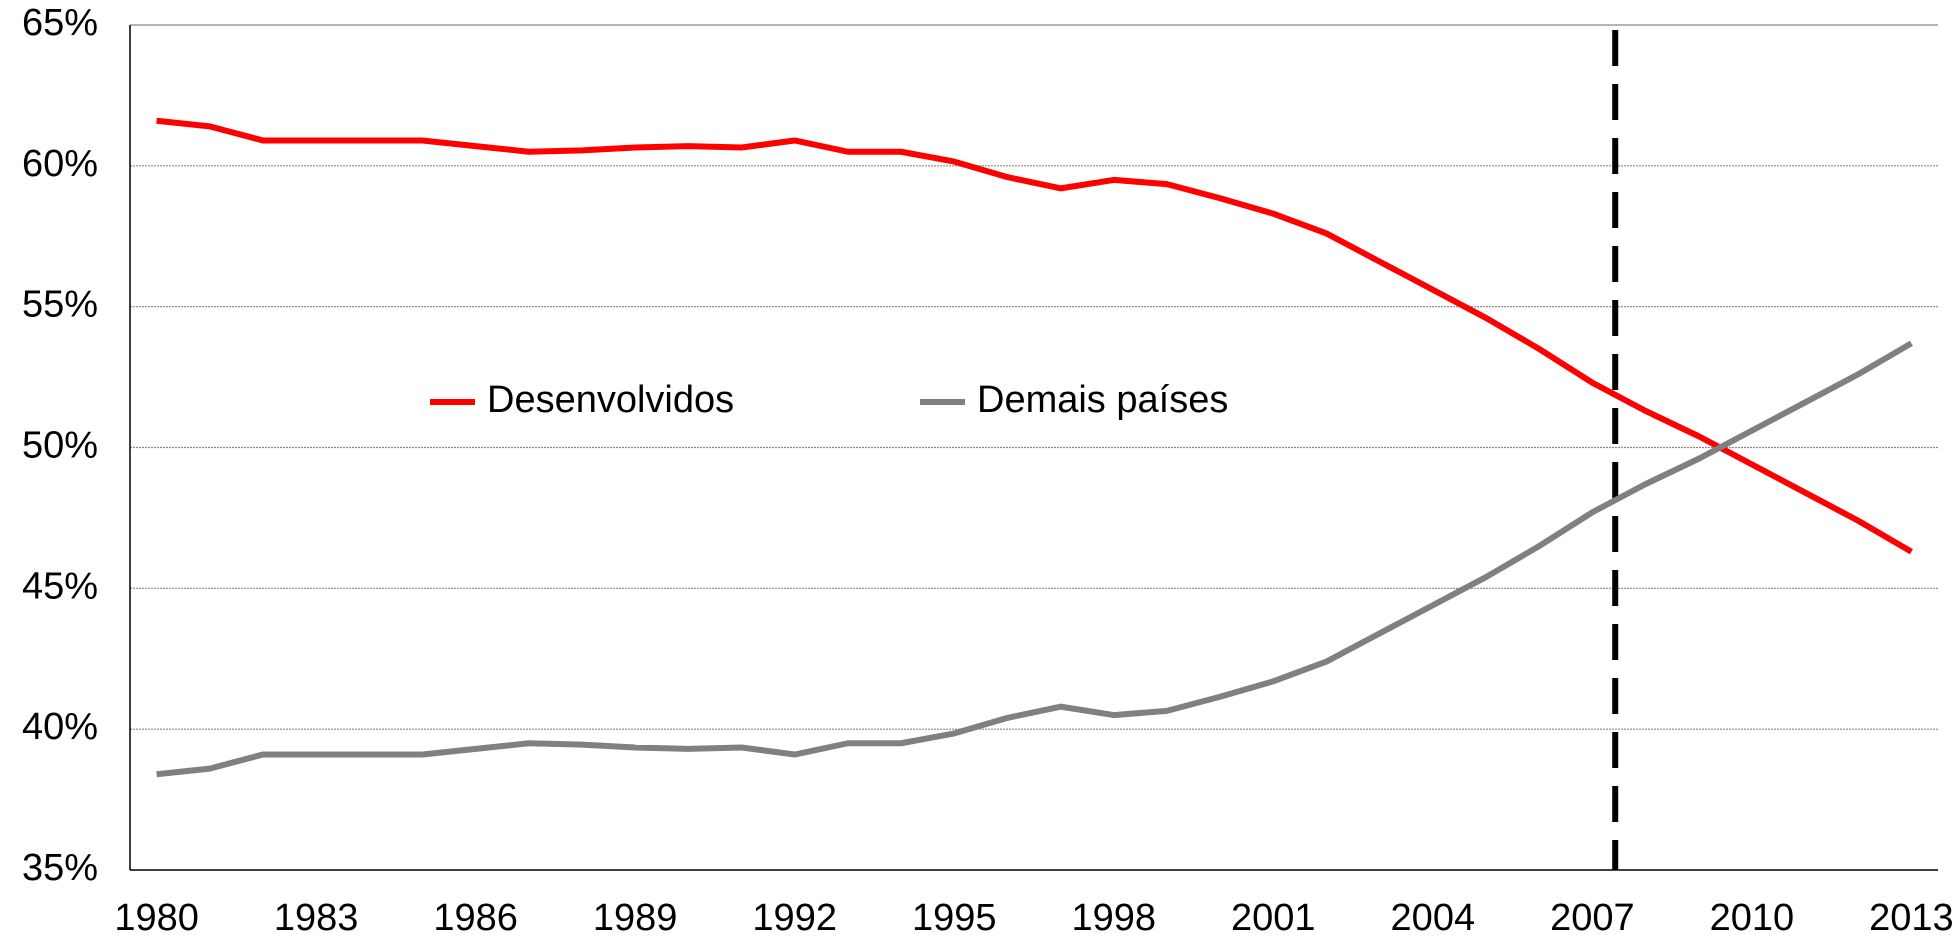 Image resolution: width=1959 pixels, height=942 pixels. What do you see at coordinates (316, 918) in the screenshot?
I see `x-tick-label: 1983` at bounding box center [316, 918].